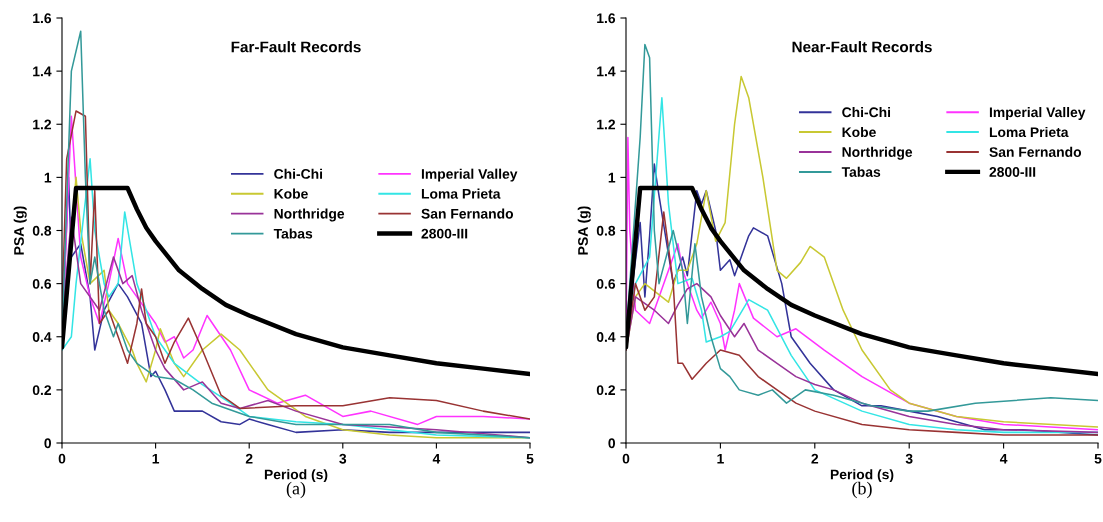 Image resolution: width=1103 pixels, height=522 pixels. Describe the element at coordinates (296, 47) in the screenshot. I see `text: Far-Fault Records` at that location.